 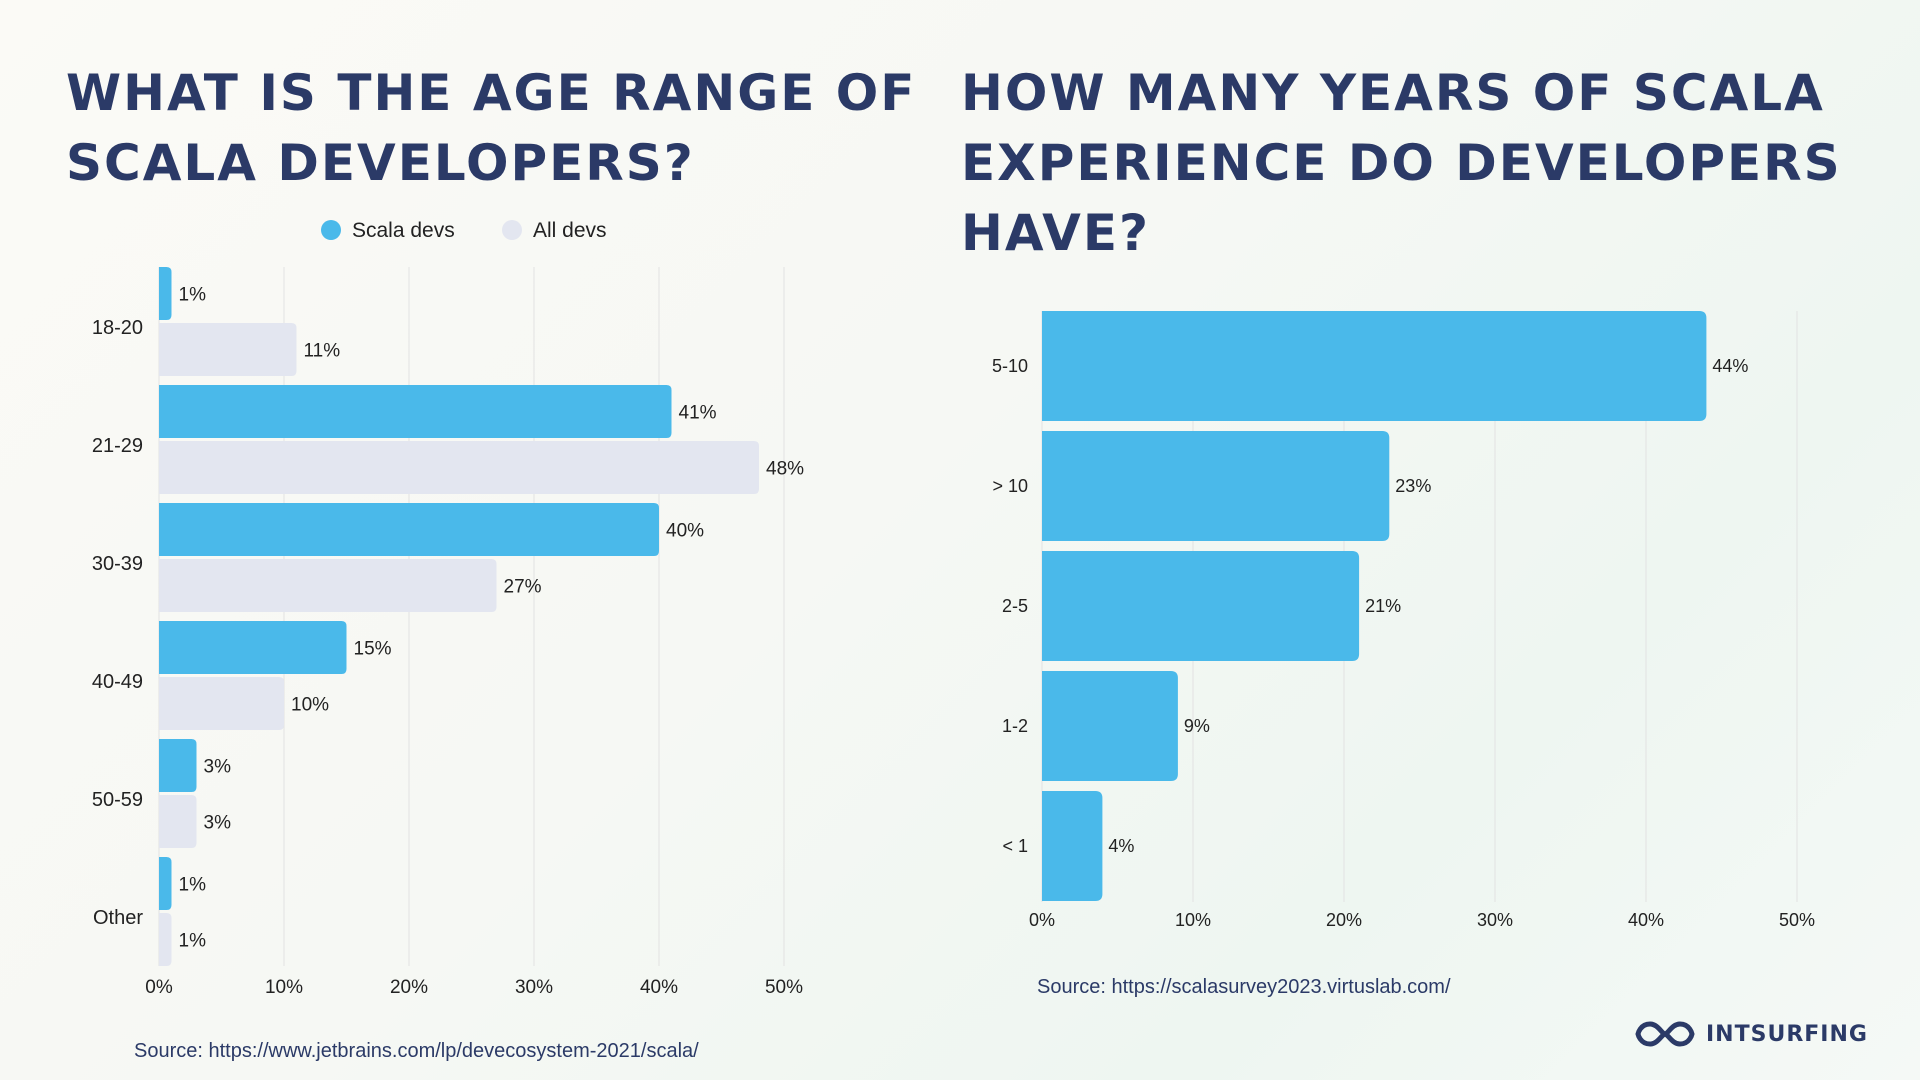 What do you see at coordinates (1121, 846) in the screenshot?
I see `data-label: 4%` at bounding box center [1121, 846].